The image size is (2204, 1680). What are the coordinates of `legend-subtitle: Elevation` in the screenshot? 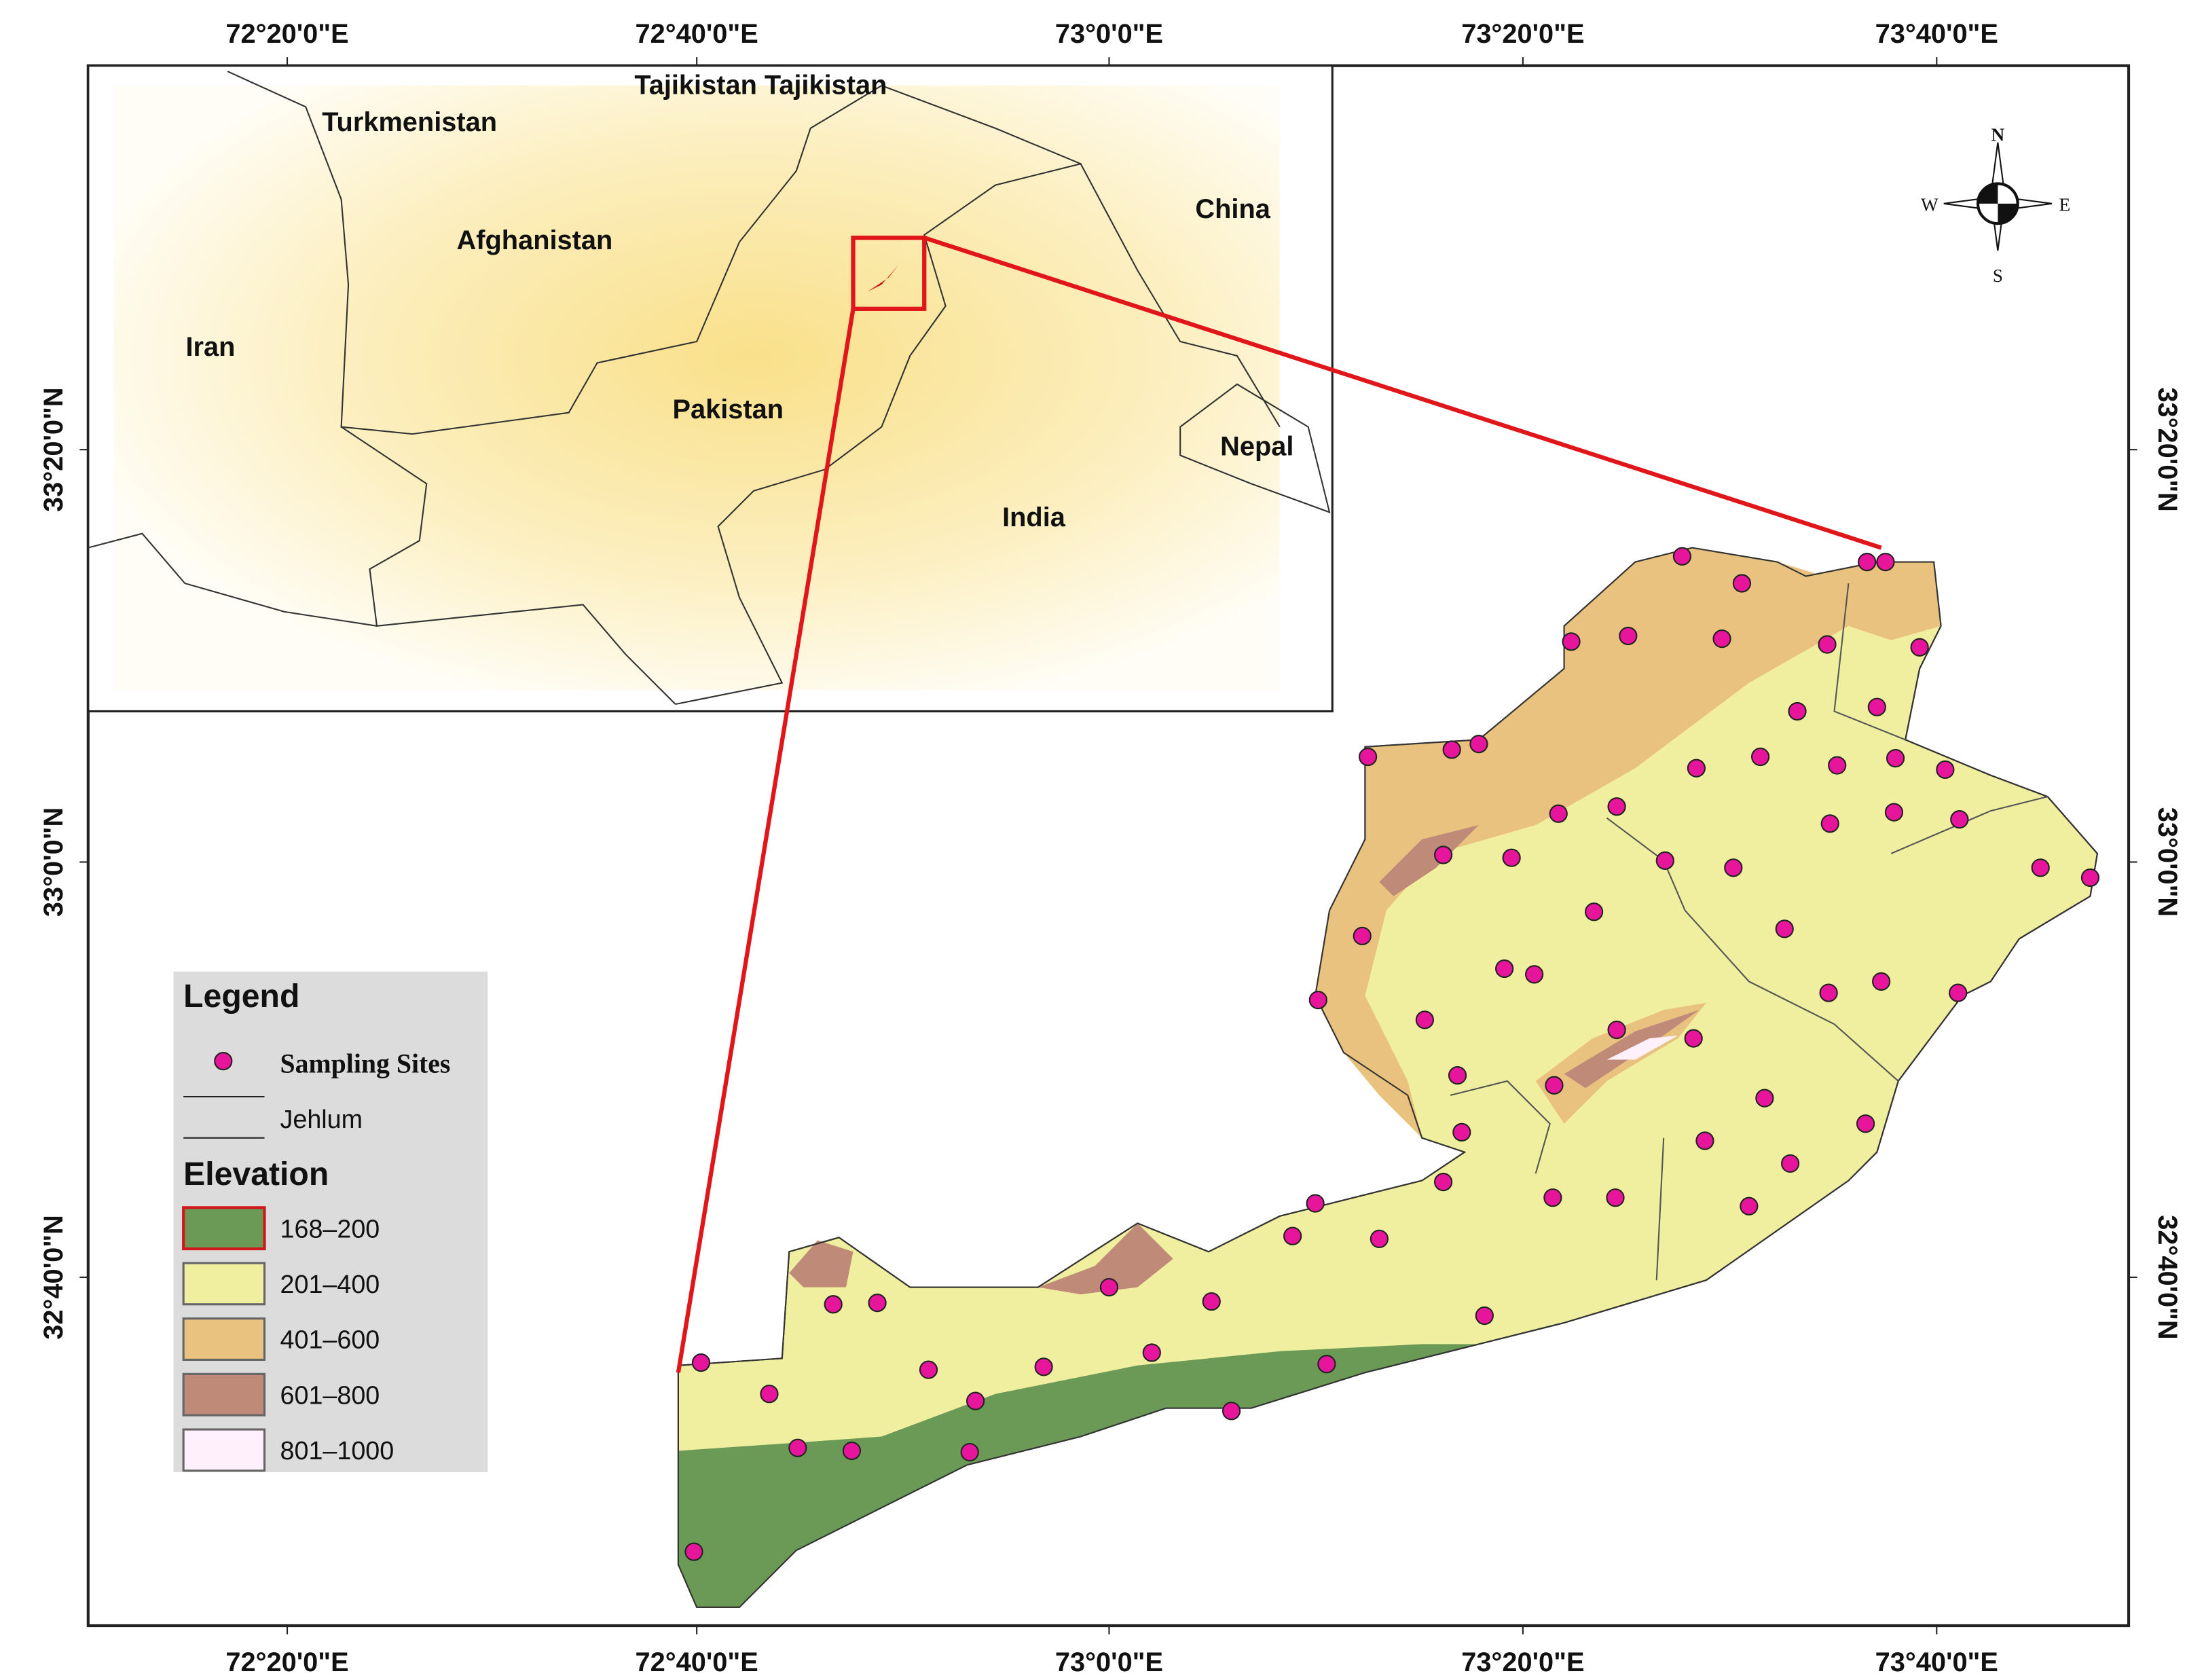 It's located at (256, 1174).